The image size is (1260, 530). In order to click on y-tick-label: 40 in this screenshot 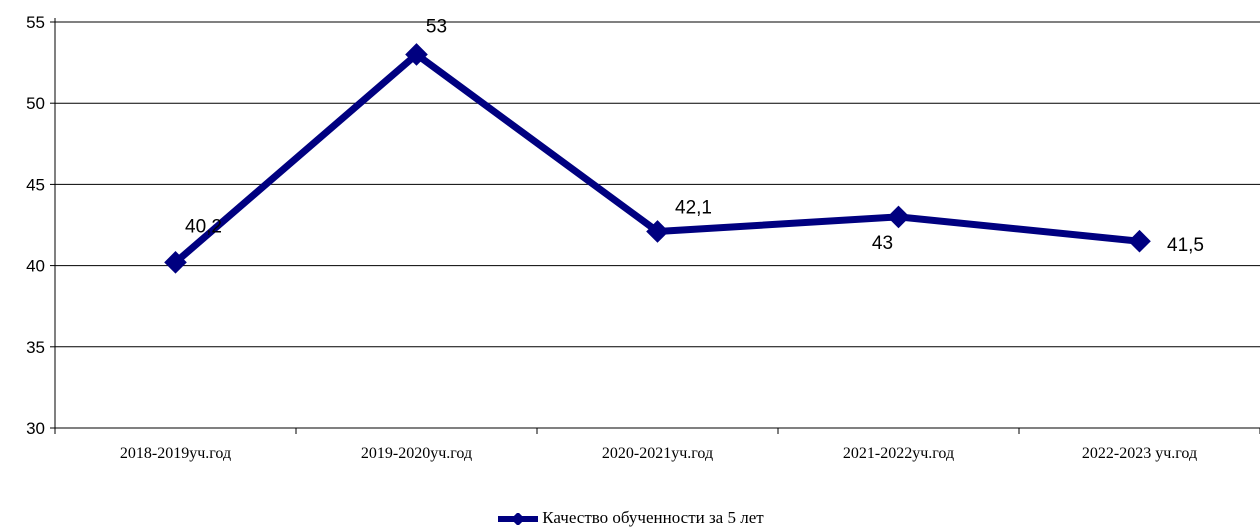, I will do `click(35, 266)`.